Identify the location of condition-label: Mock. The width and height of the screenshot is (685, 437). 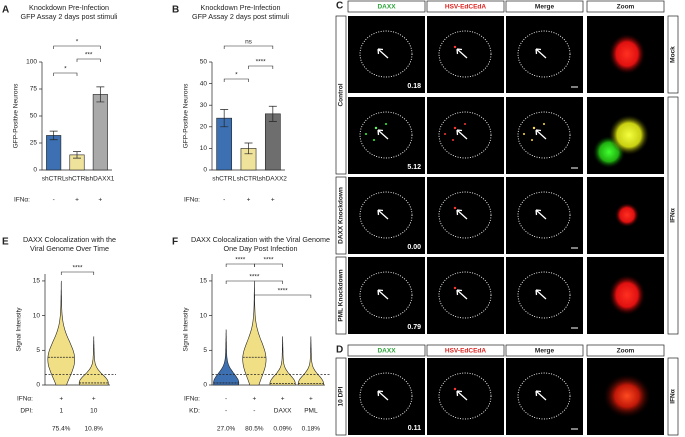
(673, 54).